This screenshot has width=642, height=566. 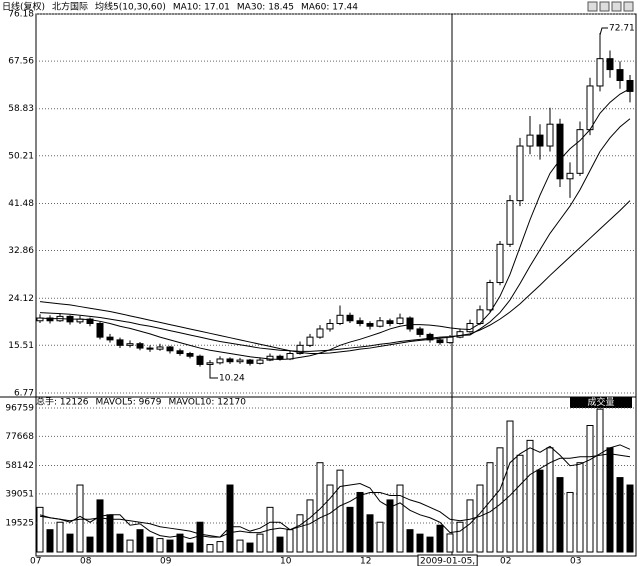 I want to click on extreme-label: 10.24, so click(x=232, y=379).